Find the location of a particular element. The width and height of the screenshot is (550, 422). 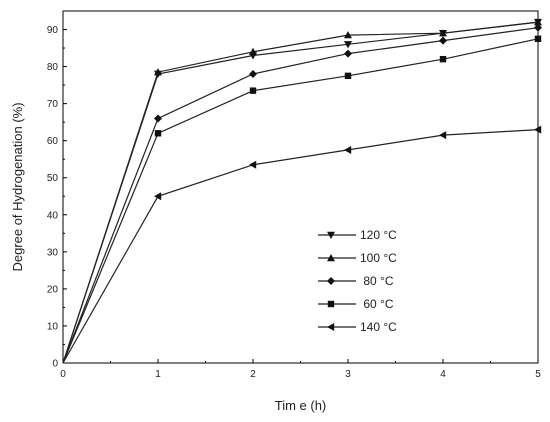

legend-item: 100 °C is located at coordinates (357, 258).